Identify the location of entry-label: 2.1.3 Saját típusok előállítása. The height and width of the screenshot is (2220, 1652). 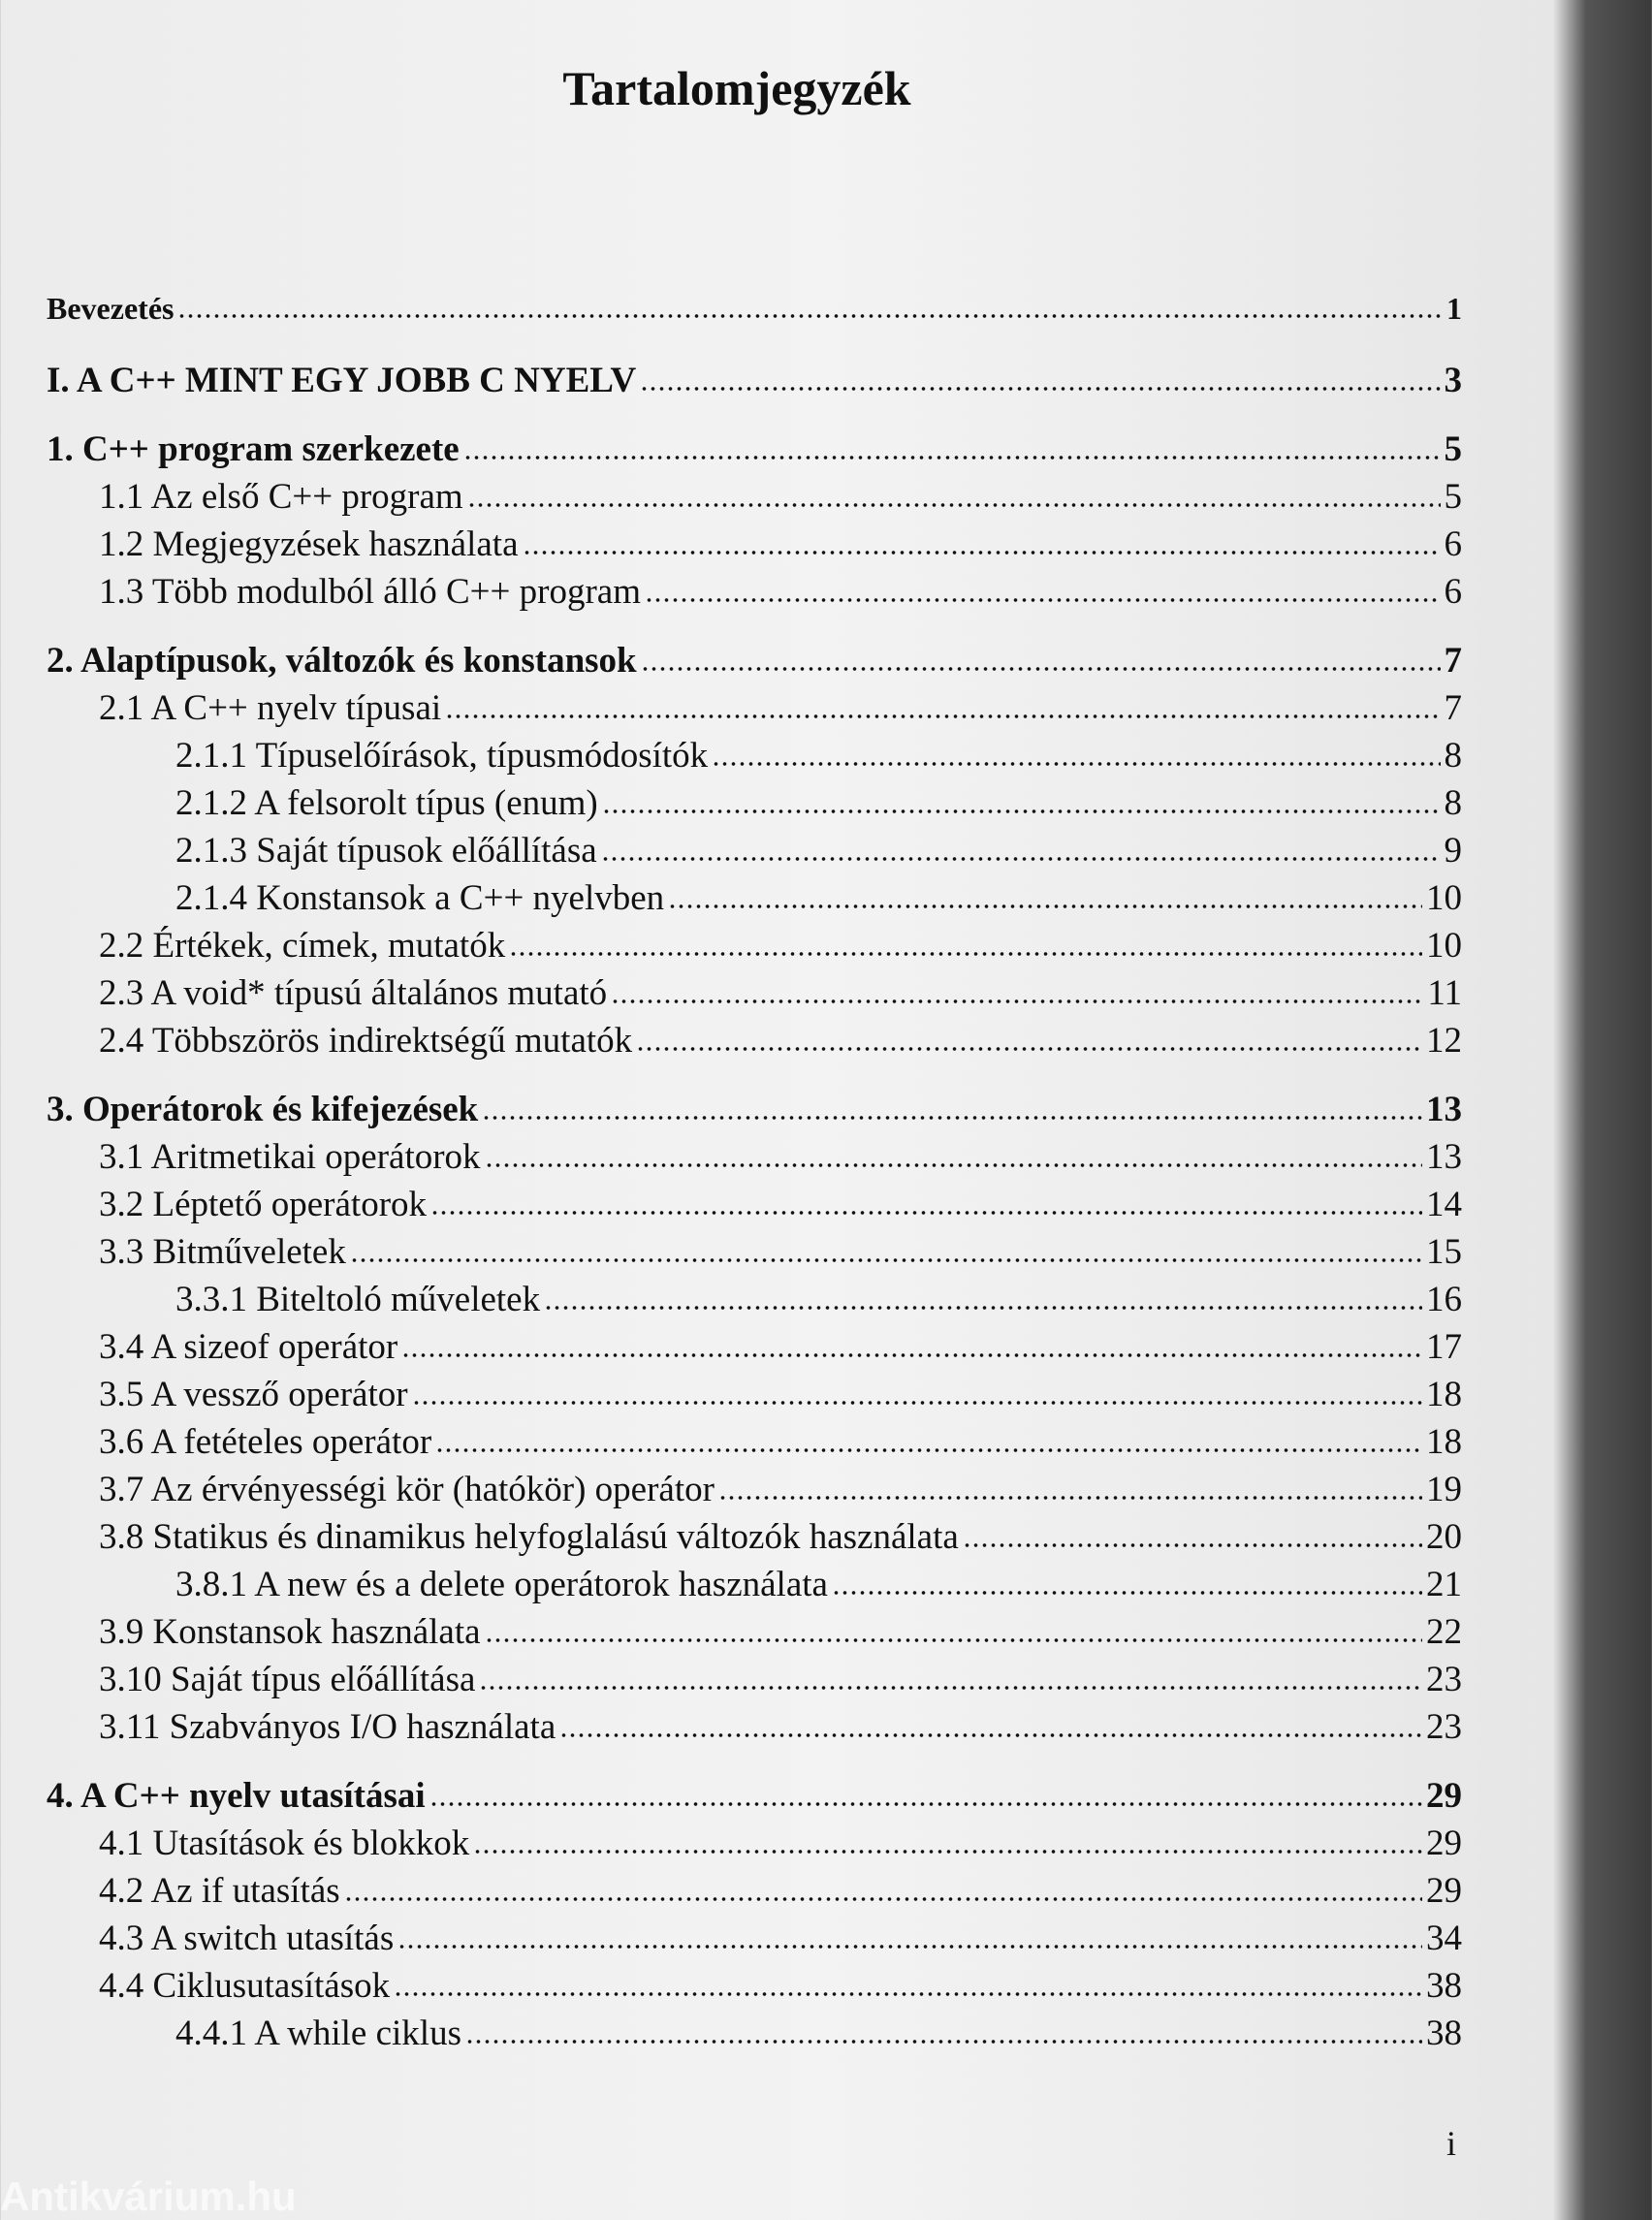
(386, 851).